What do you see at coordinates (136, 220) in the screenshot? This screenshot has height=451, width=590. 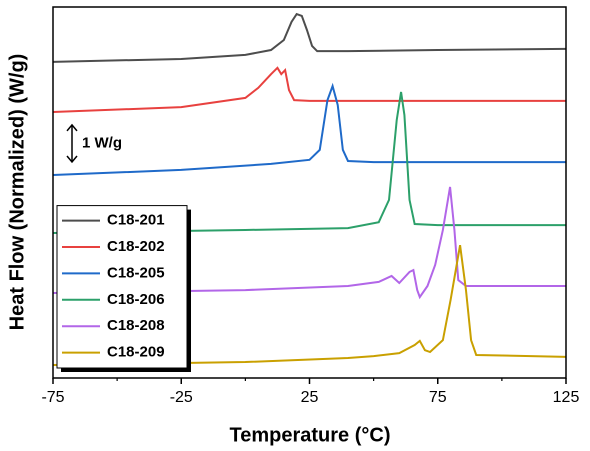 I see `legend-label: C18-201` at bounding box center [136, 220].